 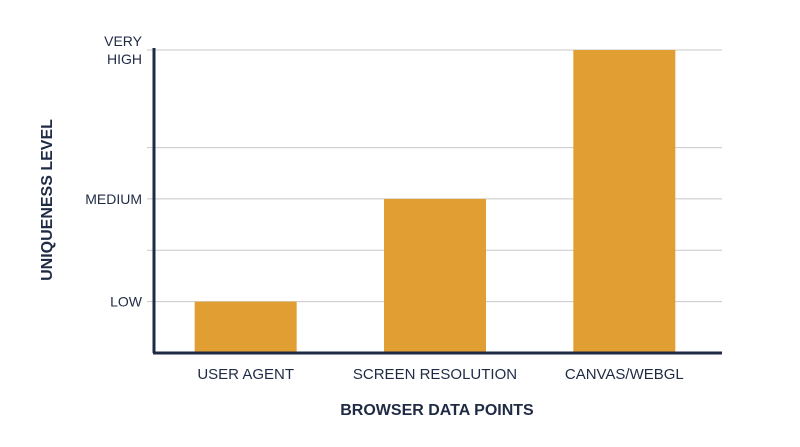 What do you see at coordinates (114, 171) in the screenshot?
I see `y-tick-labels: LOW MEDIUM VERY HIGH` at bounding box center [114, 171].